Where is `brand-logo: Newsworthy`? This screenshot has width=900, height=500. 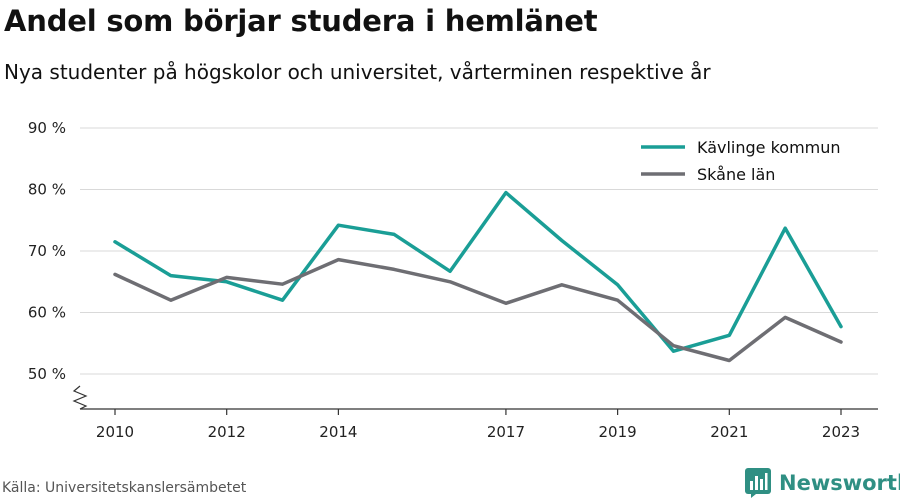 brand-logo: Newsworthy is located at coordinates (822, 483).